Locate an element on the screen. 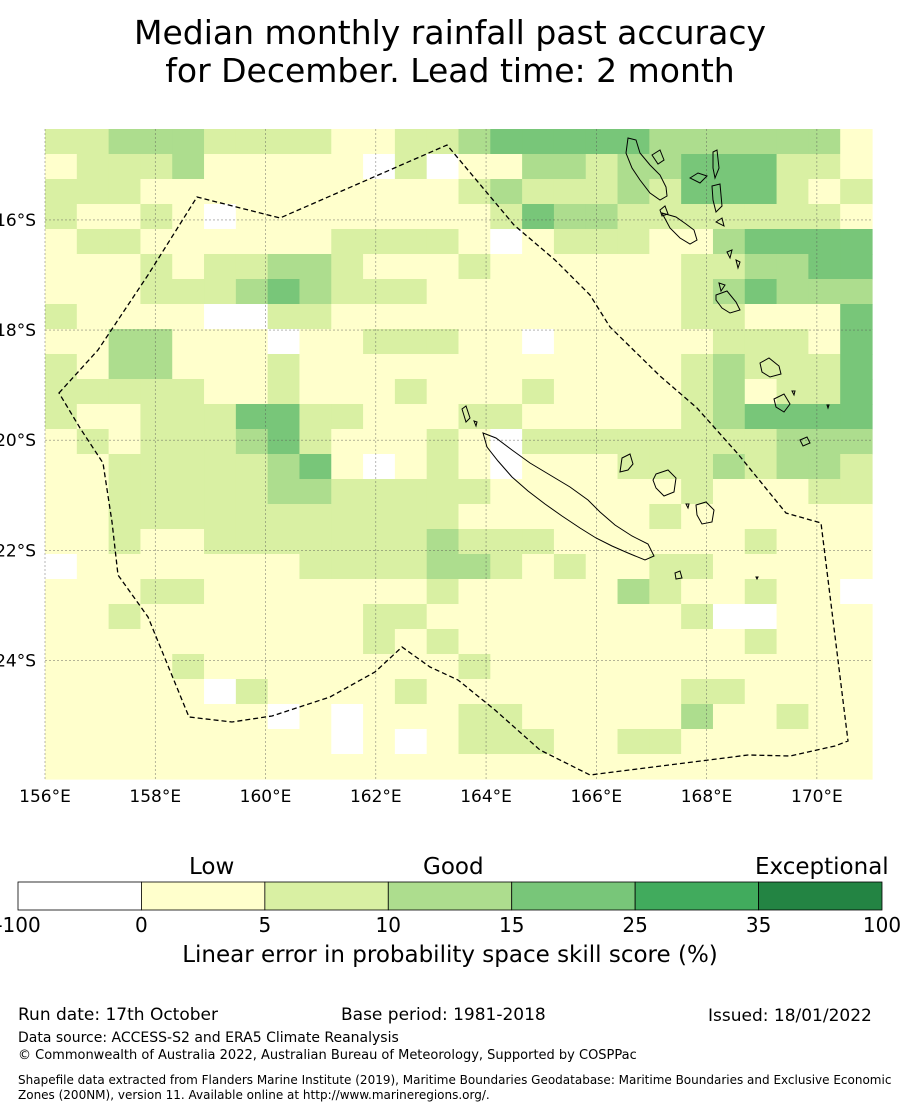 This screenshot has width=900, height=1110. latitude-tick-label: 24°S is located at coordinates (18, 662).